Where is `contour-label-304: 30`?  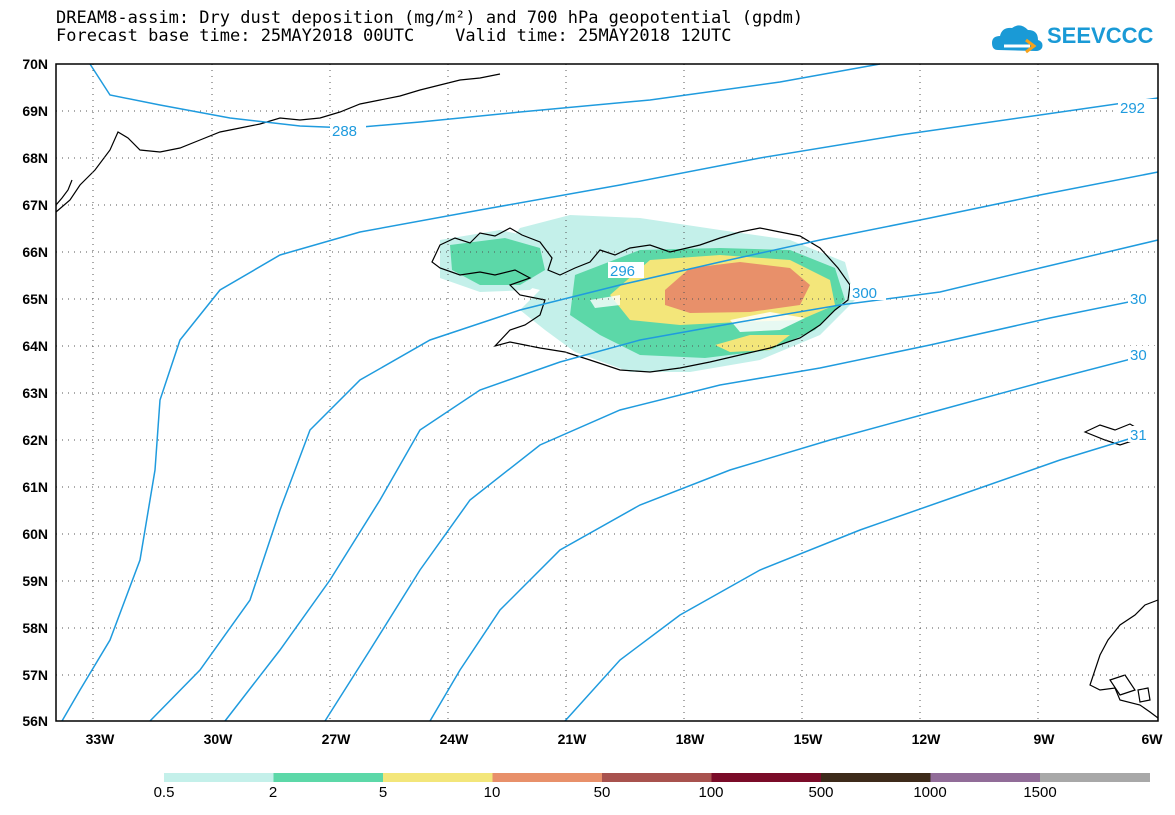 contour-label-304: 30 is located at coordinates (1138, 299).